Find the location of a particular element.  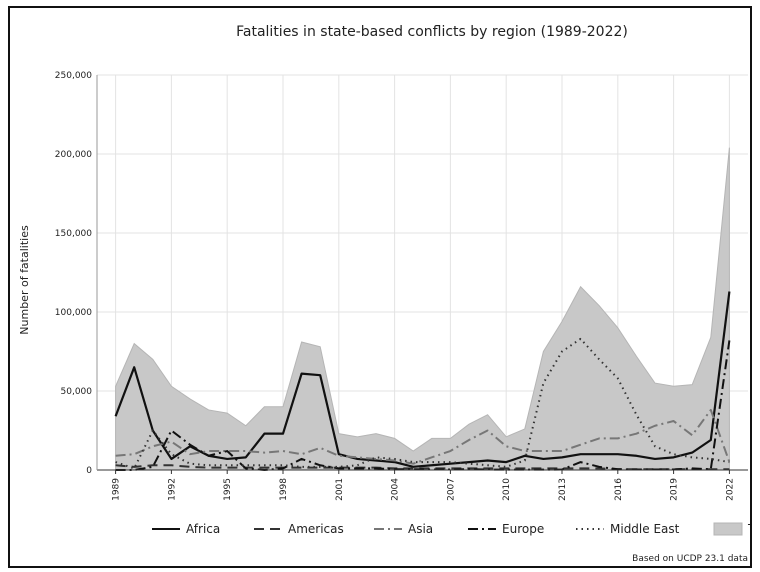

legend: Africa Americas Asia Europe Middle East Total is located at coordinates (451, 529).